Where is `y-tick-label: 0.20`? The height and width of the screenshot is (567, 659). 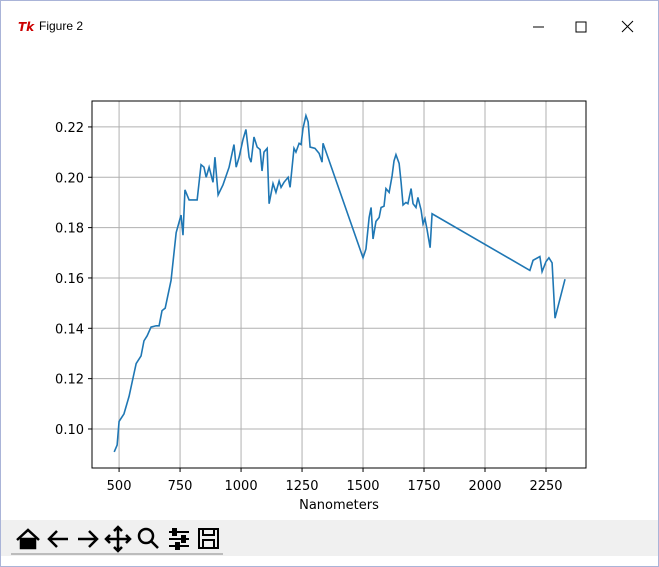 y-tick-label: 0.20 is located at coordinates (69, 178).